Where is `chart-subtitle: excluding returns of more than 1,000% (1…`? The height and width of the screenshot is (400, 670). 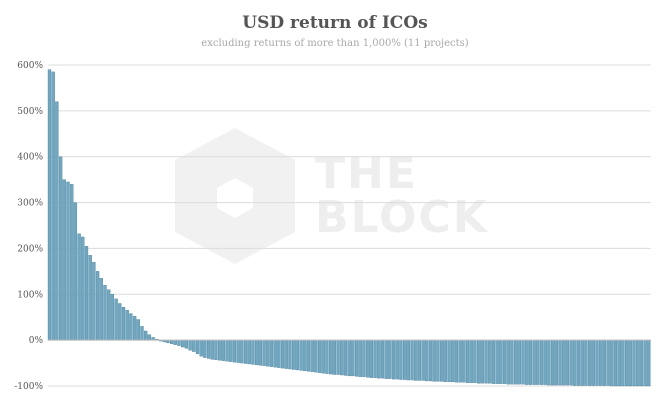
chart-subtitle: excluding returns of more than 1,000% (1… is located at coordinates (335, 43).